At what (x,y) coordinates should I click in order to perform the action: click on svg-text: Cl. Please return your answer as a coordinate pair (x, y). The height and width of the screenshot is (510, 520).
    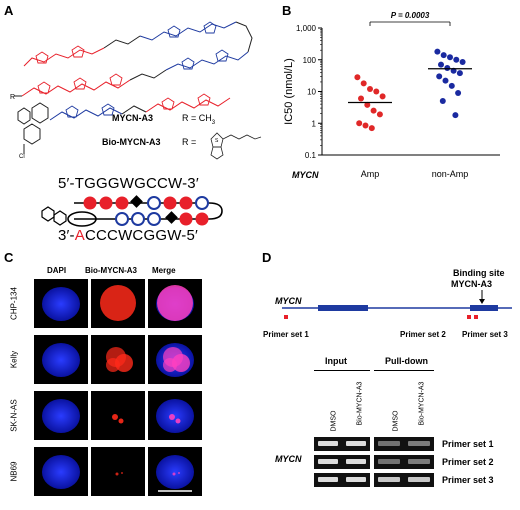
    Looking at the image, I should click on (22, 156).